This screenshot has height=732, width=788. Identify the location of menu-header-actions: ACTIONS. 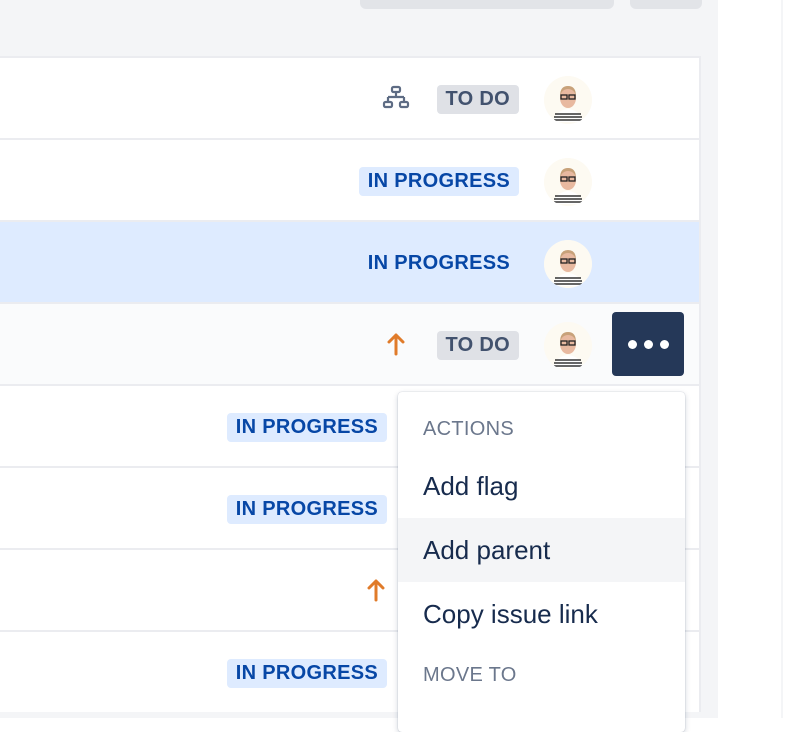
(468, 429).